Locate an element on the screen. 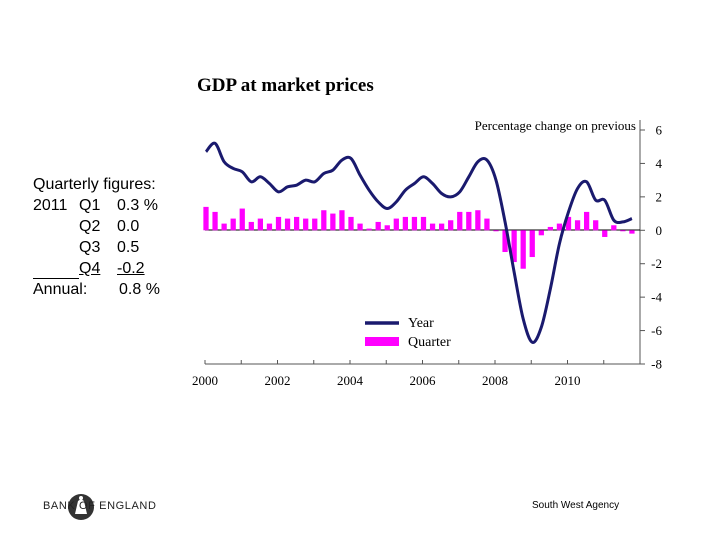 The image size is (720, 540). summary-quarter-label: Q4 is located at coordinates (90, 268).